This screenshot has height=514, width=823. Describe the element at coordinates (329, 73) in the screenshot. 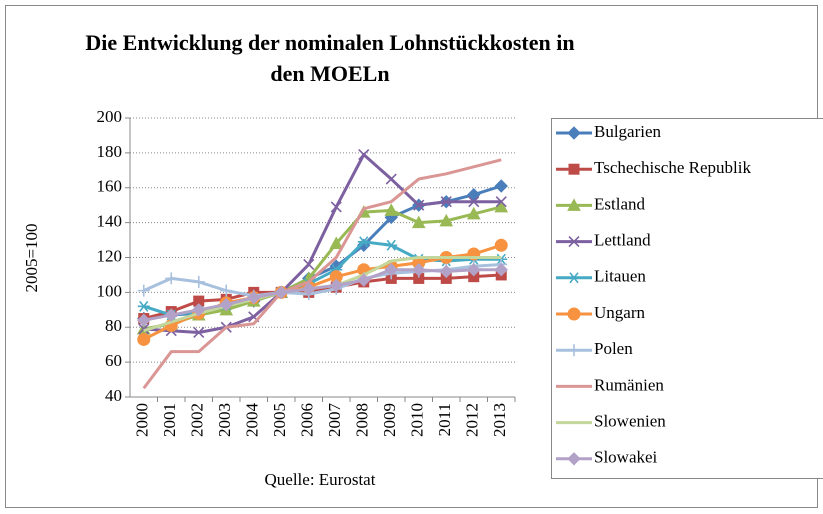

I see `chart-title: den MOELn` at that location.